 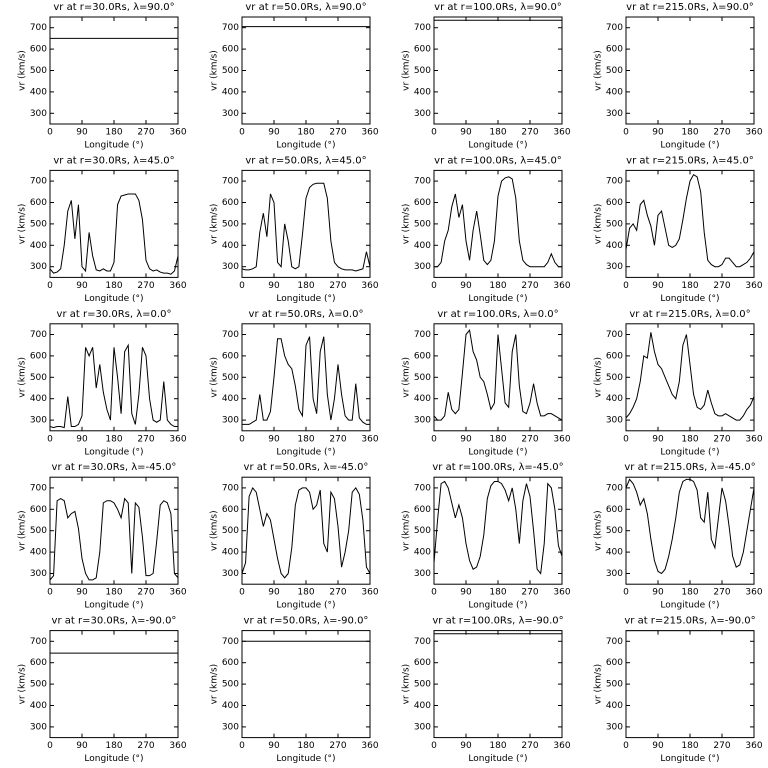 I want to click on panel-title: vr at r=100.0Rs, λ=-90.0°, so click(x=497, y=621).